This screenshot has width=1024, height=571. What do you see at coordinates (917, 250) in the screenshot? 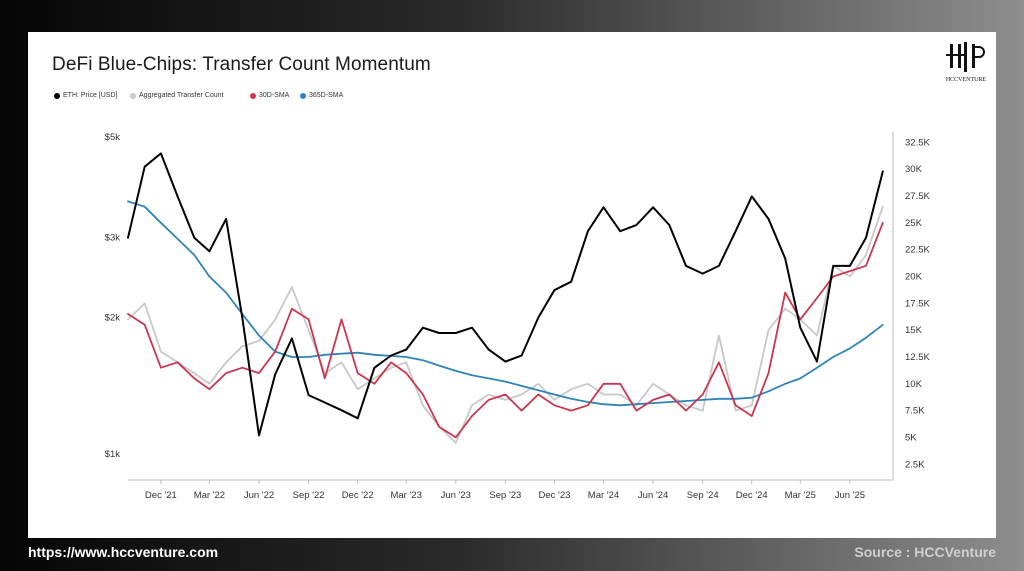
I see `y-right-tick-label: 22.5K` at bounding box center [917, 250].